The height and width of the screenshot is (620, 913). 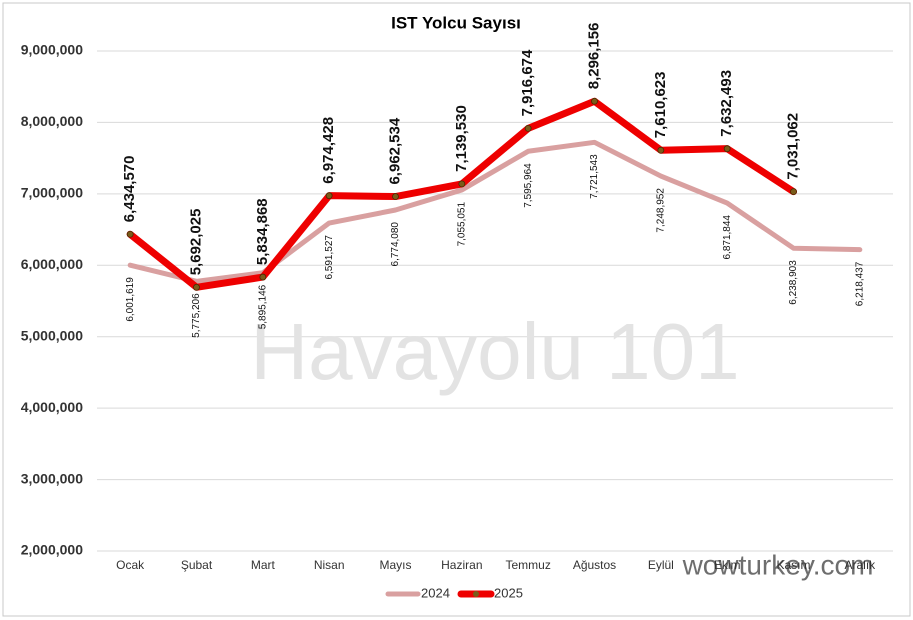 What do you see at coordinates (329, 565) in the screenshot?
I see `x-tick-label: Nisan` at bounding box center [329, 565].